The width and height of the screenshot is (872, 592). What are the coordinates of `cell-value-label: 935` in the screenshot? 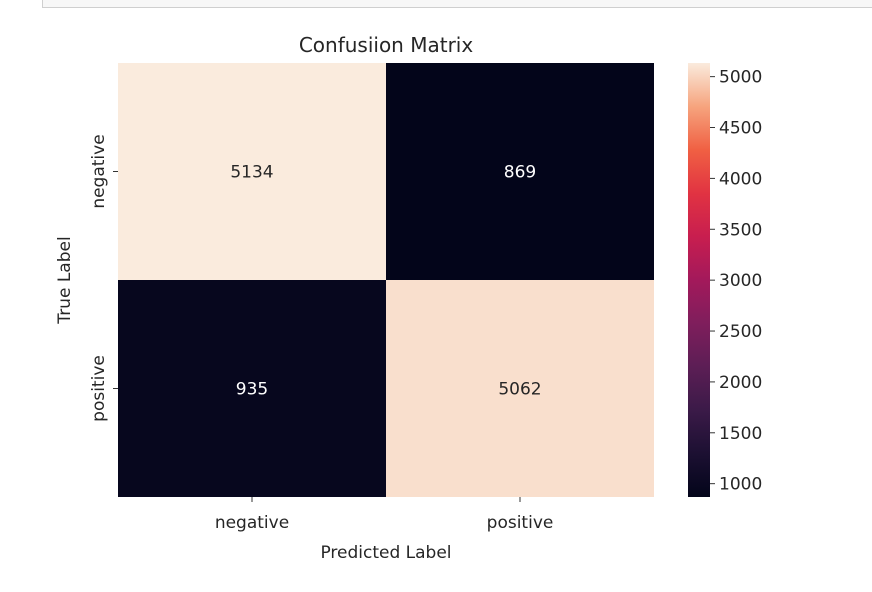 It's located at (252, 390).